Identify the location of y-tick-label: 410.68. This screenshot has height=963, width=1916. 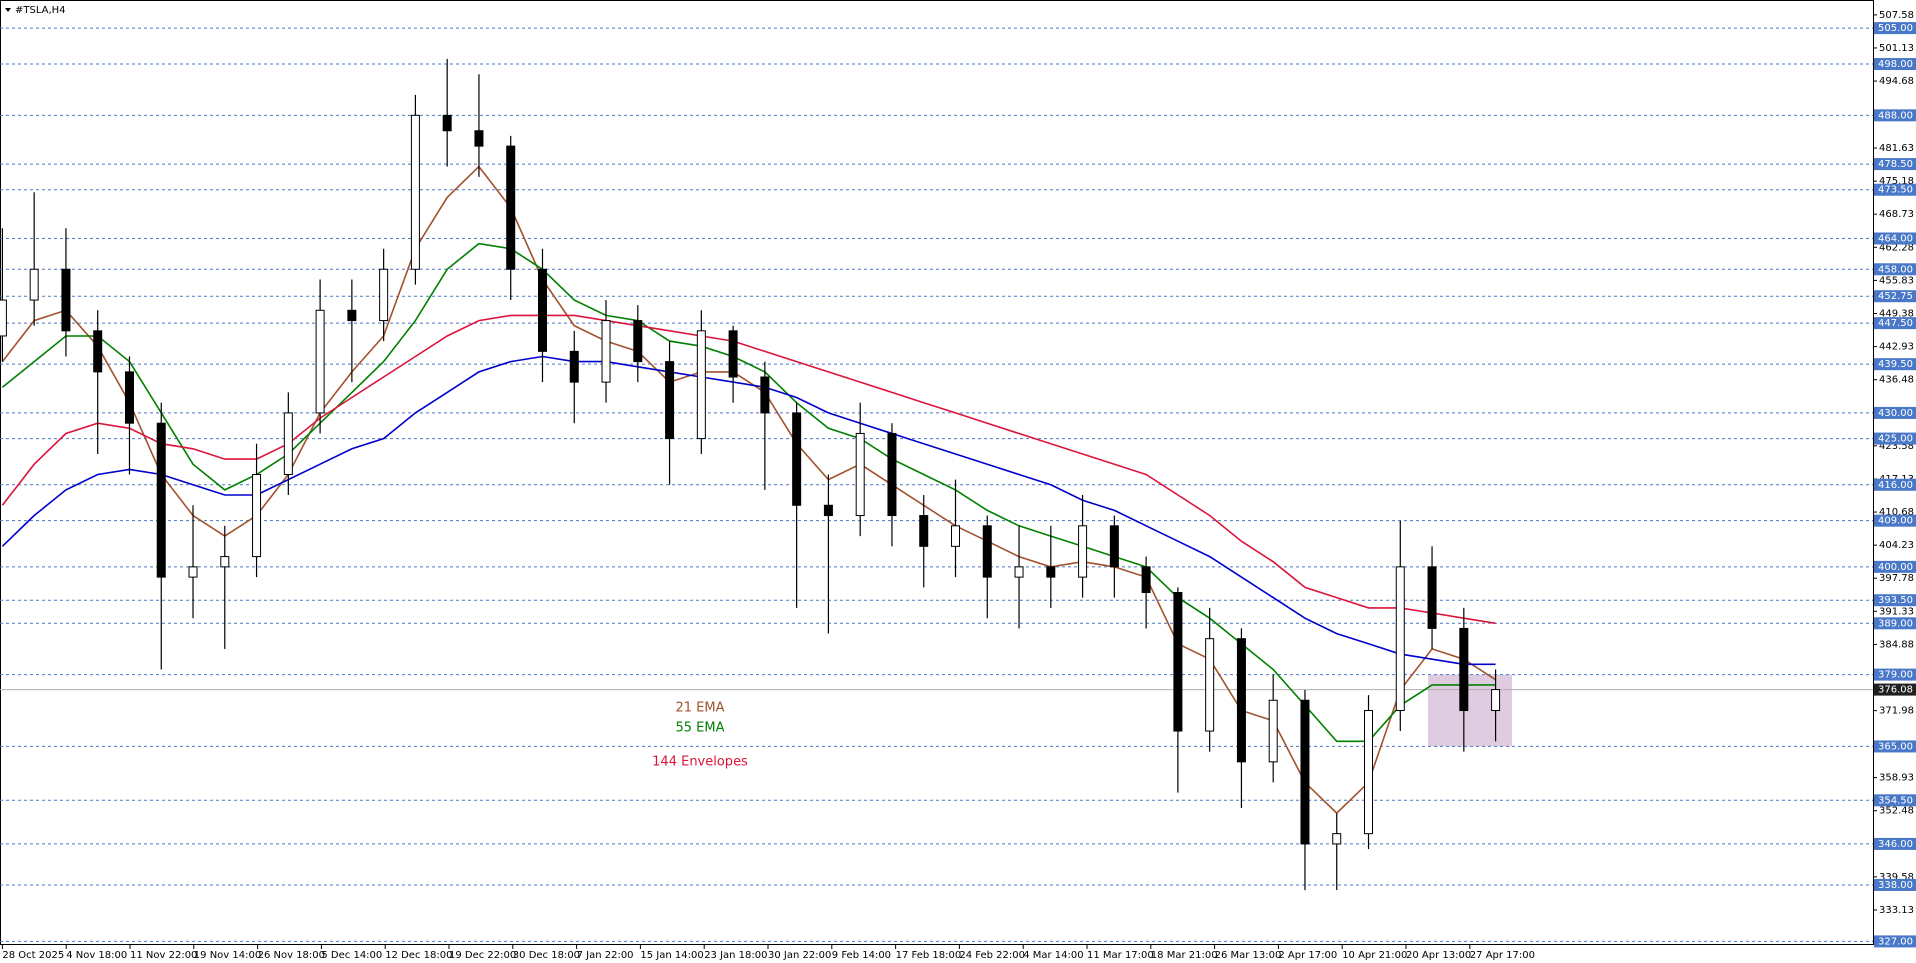
(1896, 512).